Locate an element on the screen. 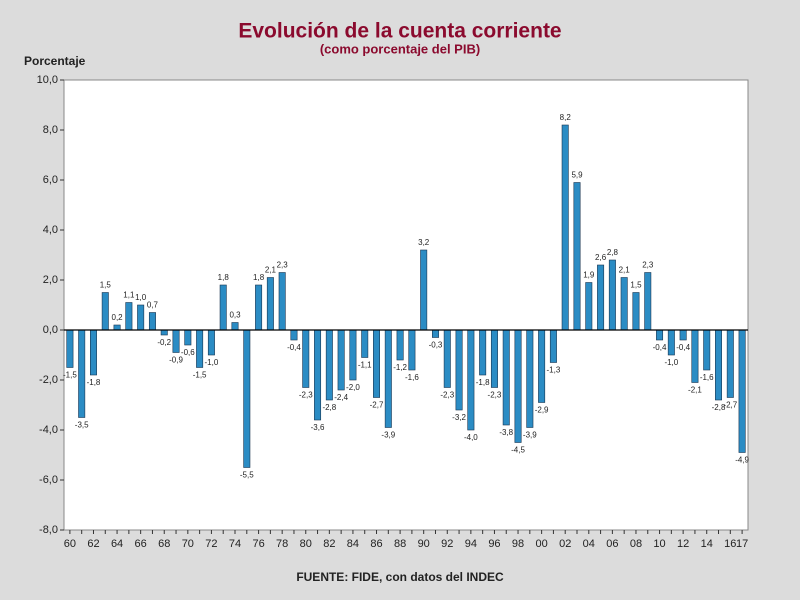 The width and height of the screenshot is (800, 600). value-label: -1,3 is located at coordinates (554, 370).